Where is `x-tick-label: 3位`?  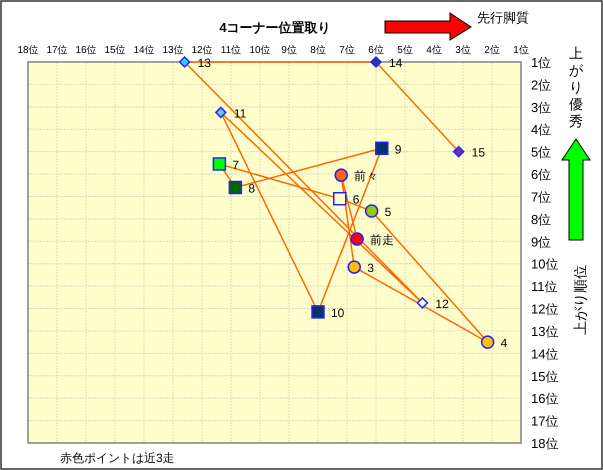
x-tick-label: 3位 is located at coordinates (463, 50).